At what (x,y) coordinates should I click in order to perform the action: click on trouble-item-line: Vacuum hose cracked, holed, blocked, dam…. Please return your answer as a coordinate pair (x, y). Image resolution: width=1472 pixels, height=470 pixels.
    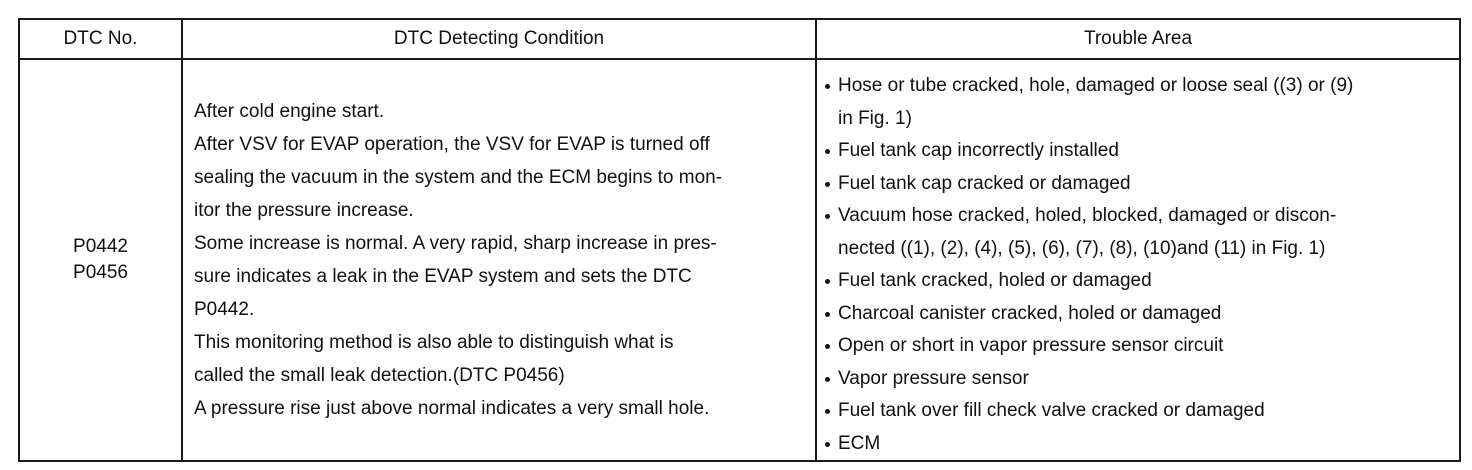
    Looking at the image, I should click on (1087, 215).